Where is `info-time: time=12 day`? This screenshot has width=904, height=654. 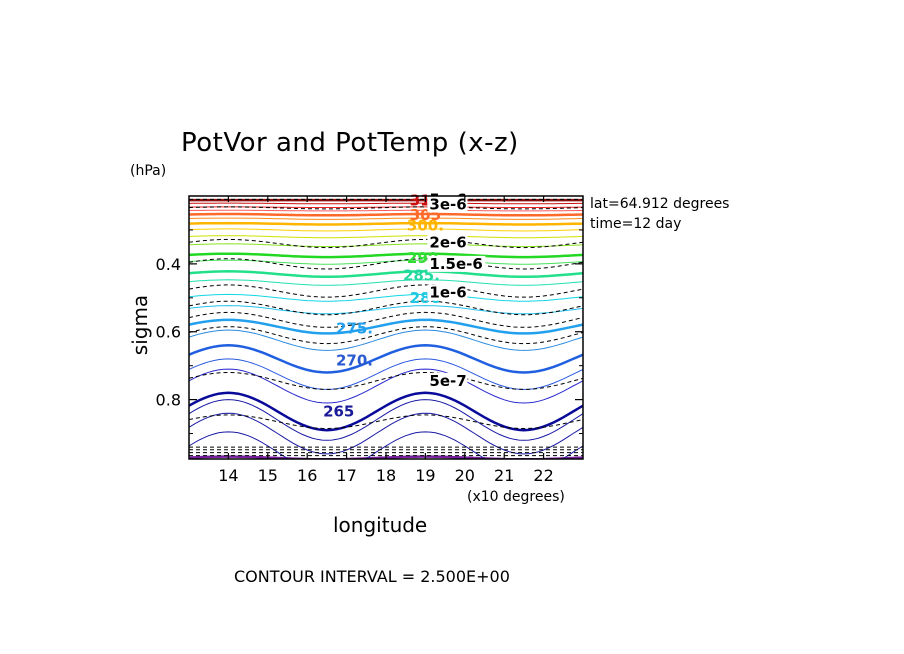 info-time: time=12 day is located at coordinates (635, 224).